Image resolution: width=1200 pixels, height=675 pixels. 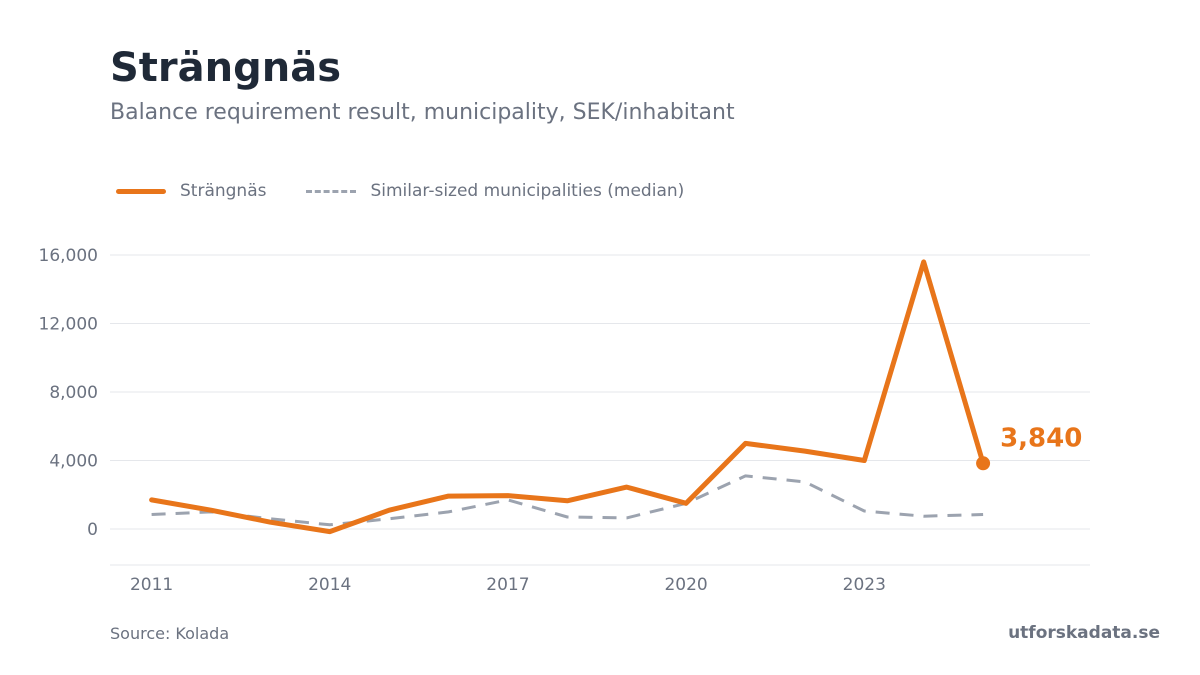 What do you see at coordinates (527, 191) in the screenshot?
I see `legend-label-median: Similar-sized municipalities (median)` at bounding box center [527, 191].